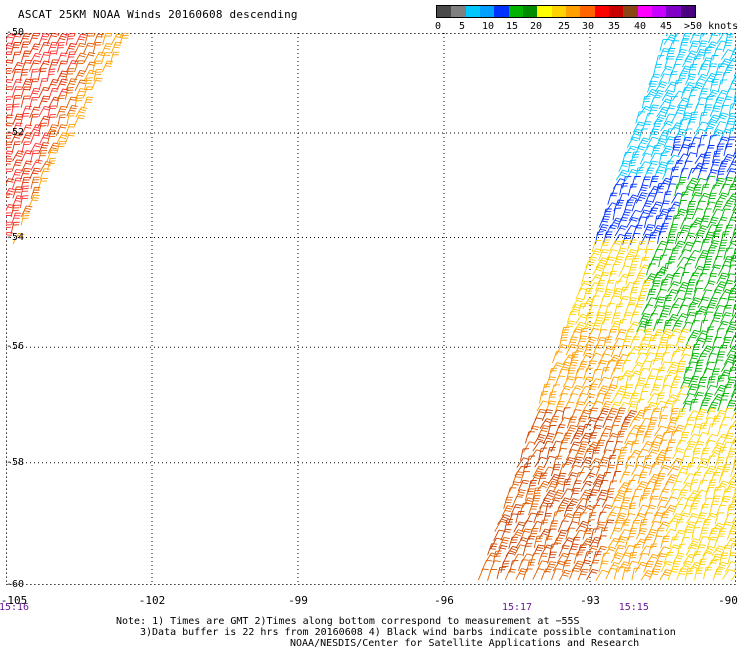  I want to click on scale-tick-label: 45, so click(666, 26).